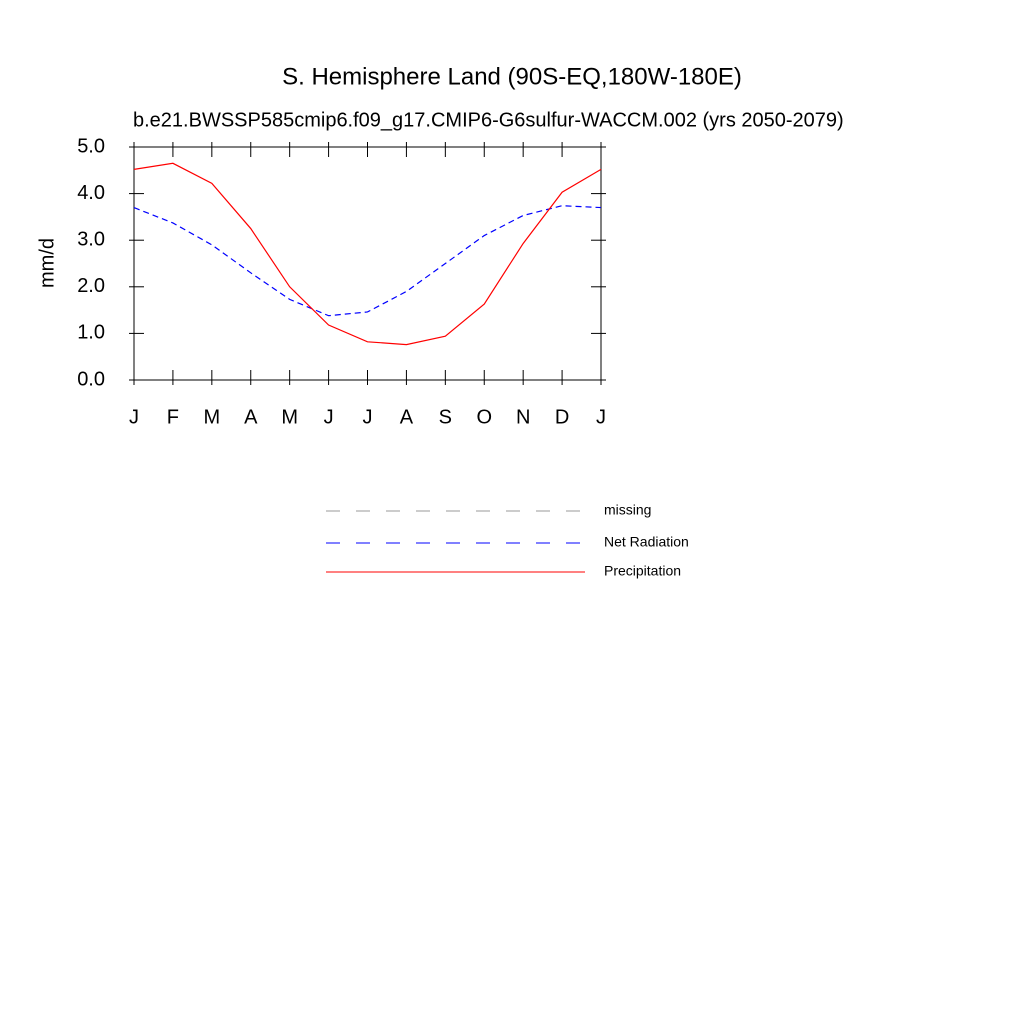 The width and height of the screenshot is (1024, 1024). Describe the element at coordinates (91, 239) in the screenshot. I see `y-tick-label: 3.0` at that location.